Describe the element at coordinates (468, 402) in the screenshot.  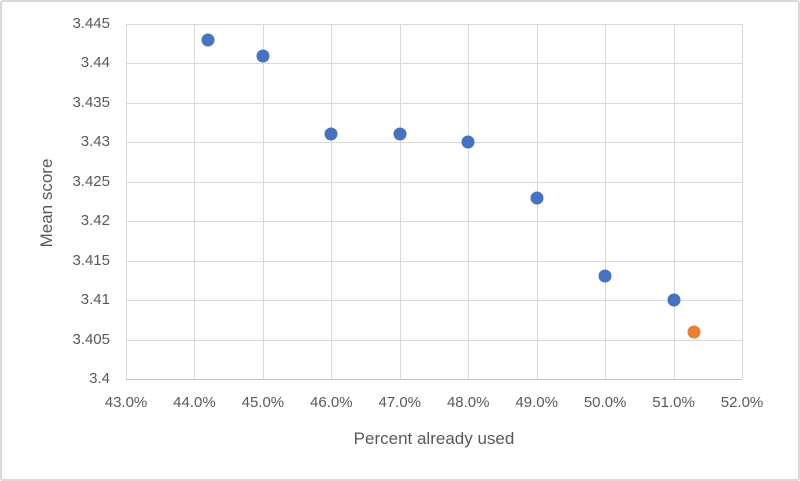
I see `x-tick-label: 48.0%` at that location.